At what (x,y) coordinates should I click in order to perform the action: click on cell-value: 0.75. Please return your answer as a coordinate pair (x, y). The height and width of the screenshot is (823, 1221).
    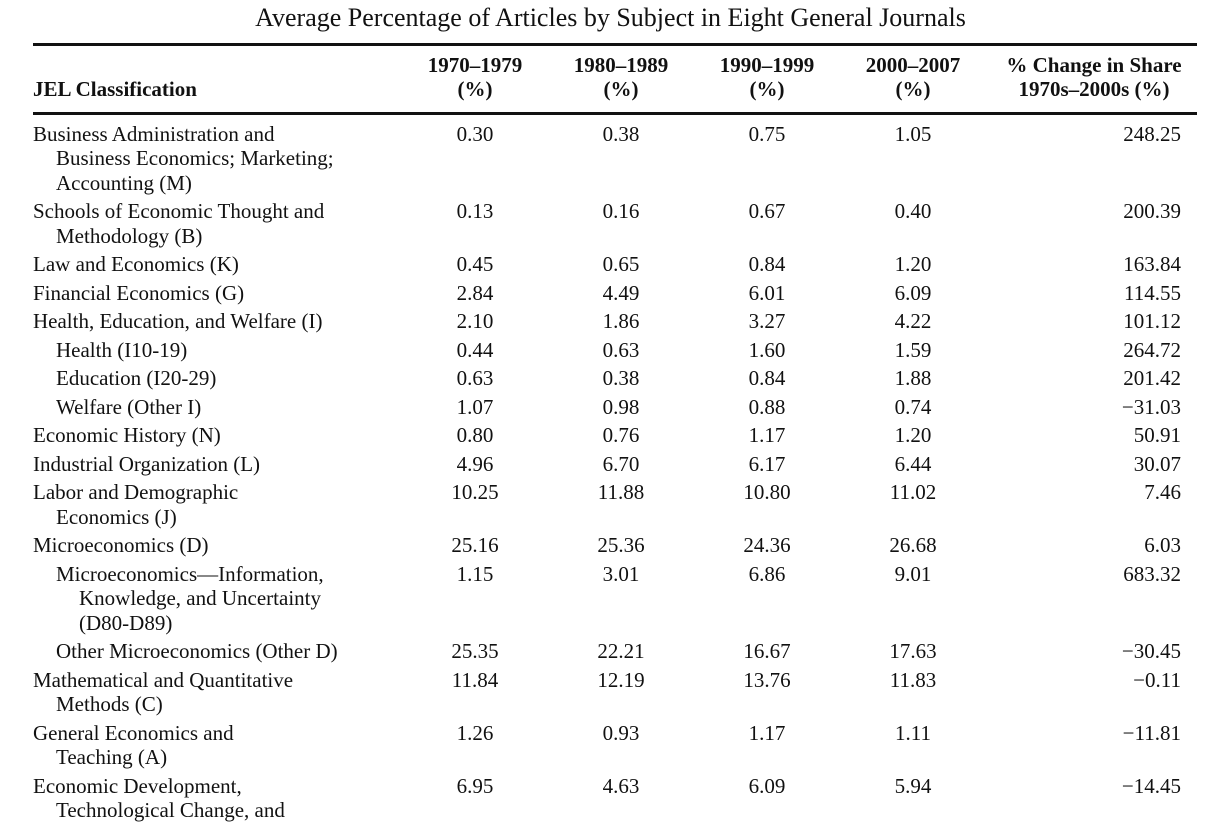
    Looking at the image, I should click on (767, 133).